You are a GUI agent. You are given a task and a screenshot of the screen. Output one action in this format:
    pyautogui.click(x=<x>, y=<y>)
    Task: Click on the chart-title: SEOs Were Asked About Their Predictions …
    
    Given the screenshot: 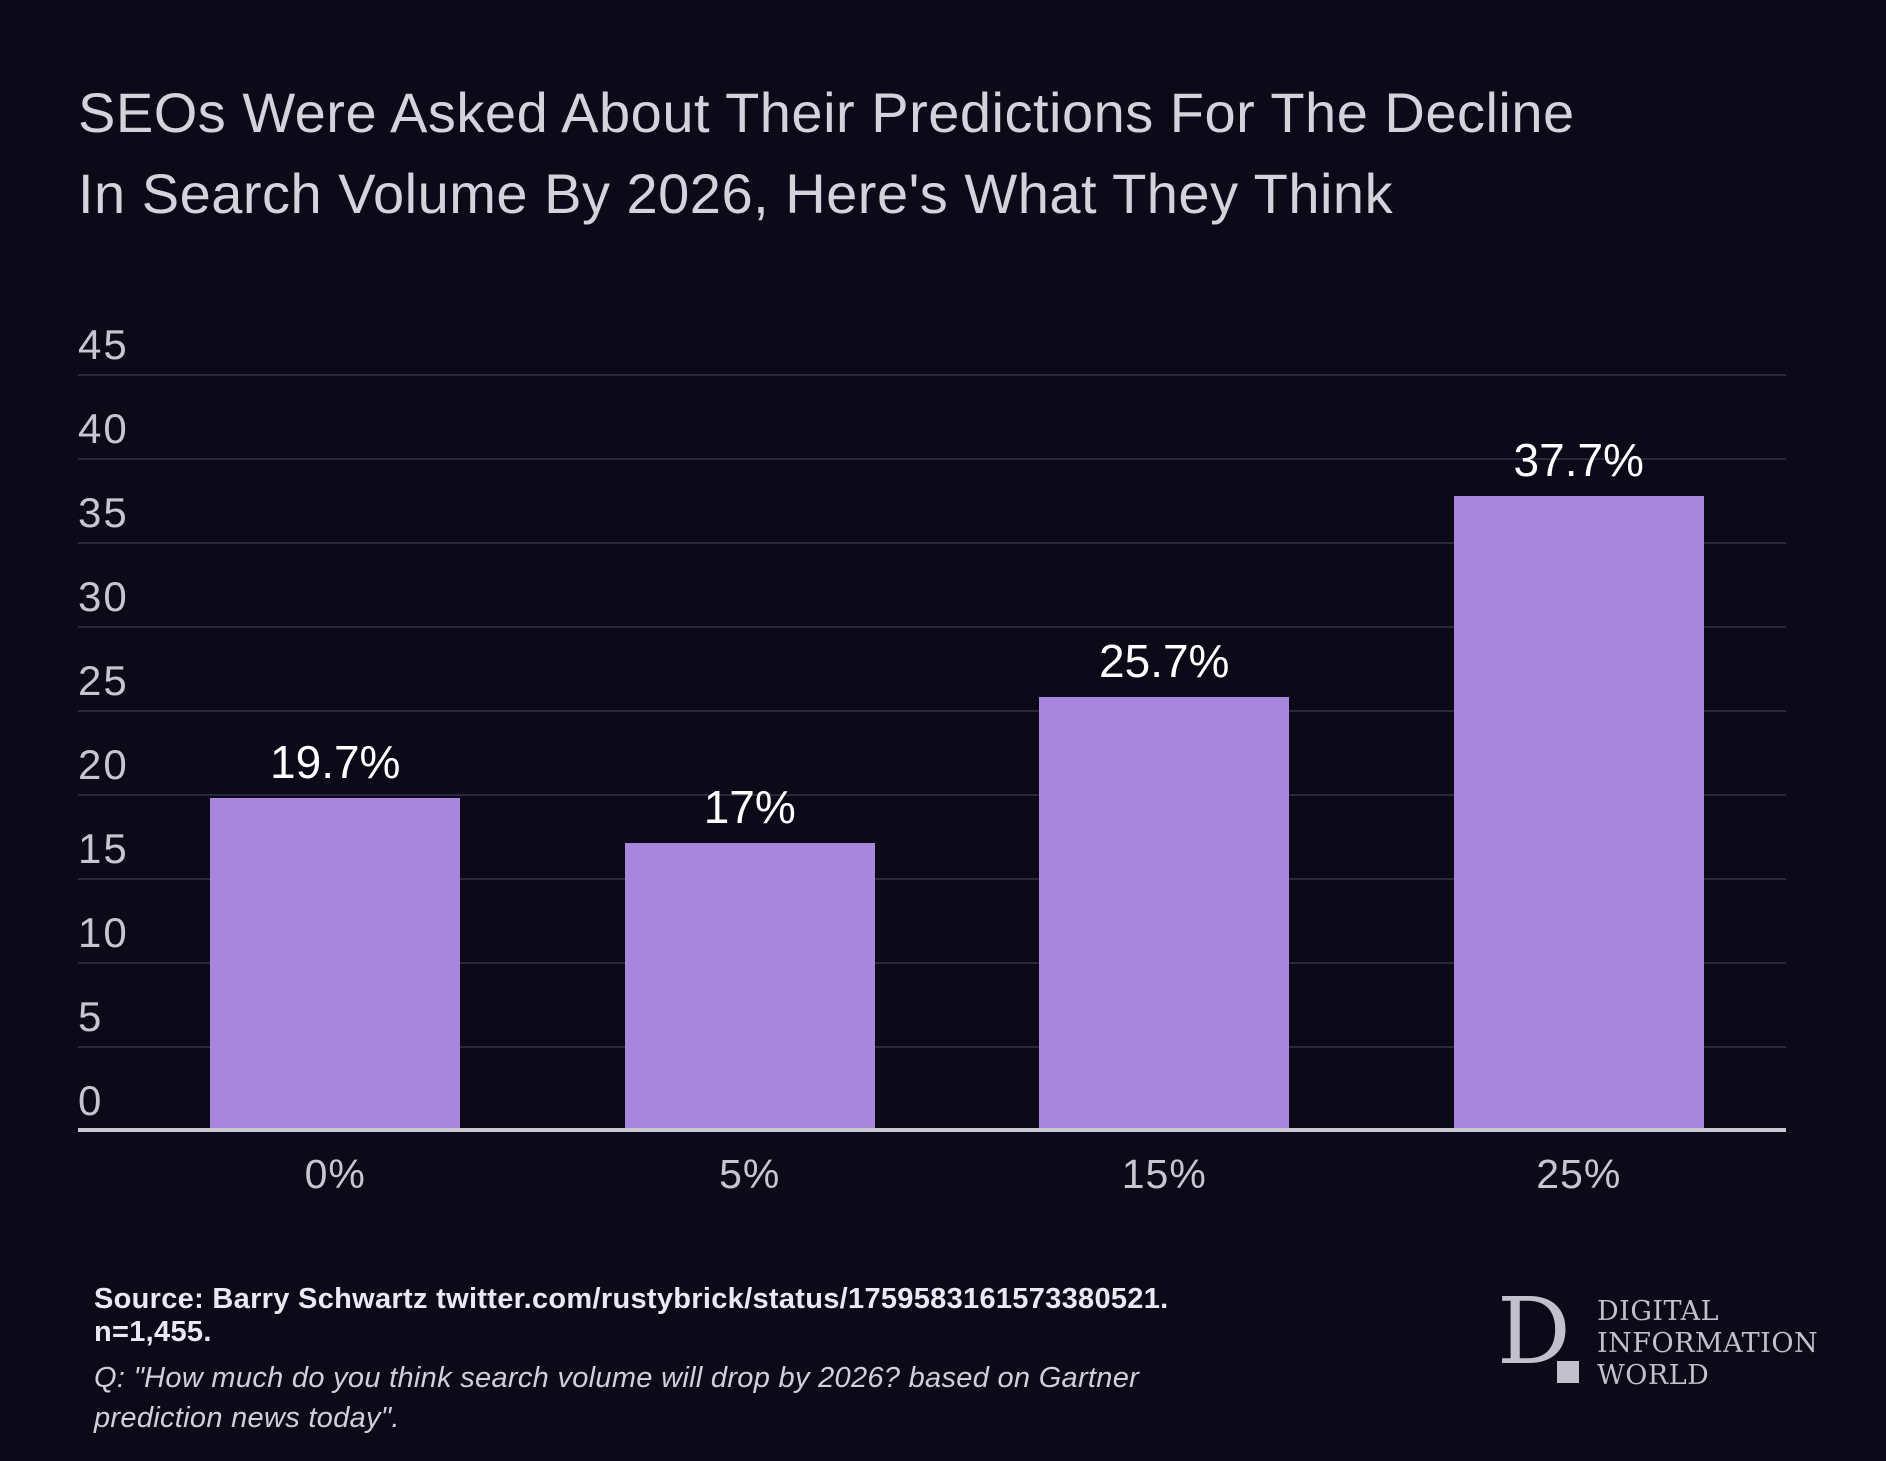 What is the action you would take?
    pyautogui.click(x=958, y=153)
    